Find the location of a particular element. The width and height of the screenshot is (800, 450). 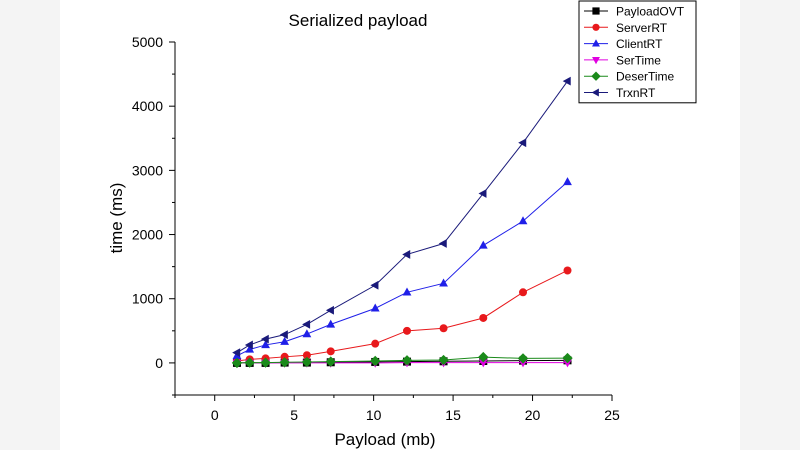

y-tick-label: 1000 is located at coordinates (147, 299).